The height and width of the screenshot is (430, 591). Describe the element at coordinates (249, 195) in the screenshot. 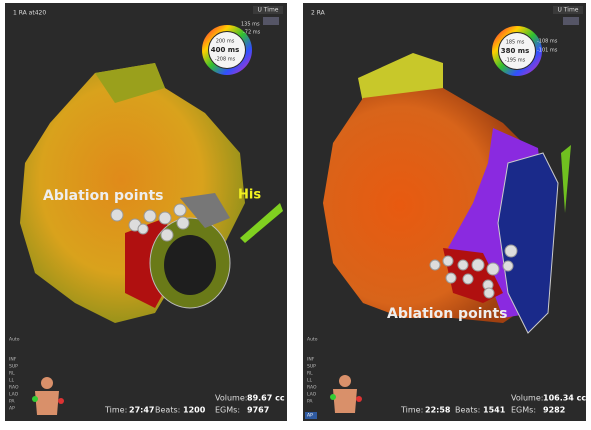

I see `annotation: His` at that location.